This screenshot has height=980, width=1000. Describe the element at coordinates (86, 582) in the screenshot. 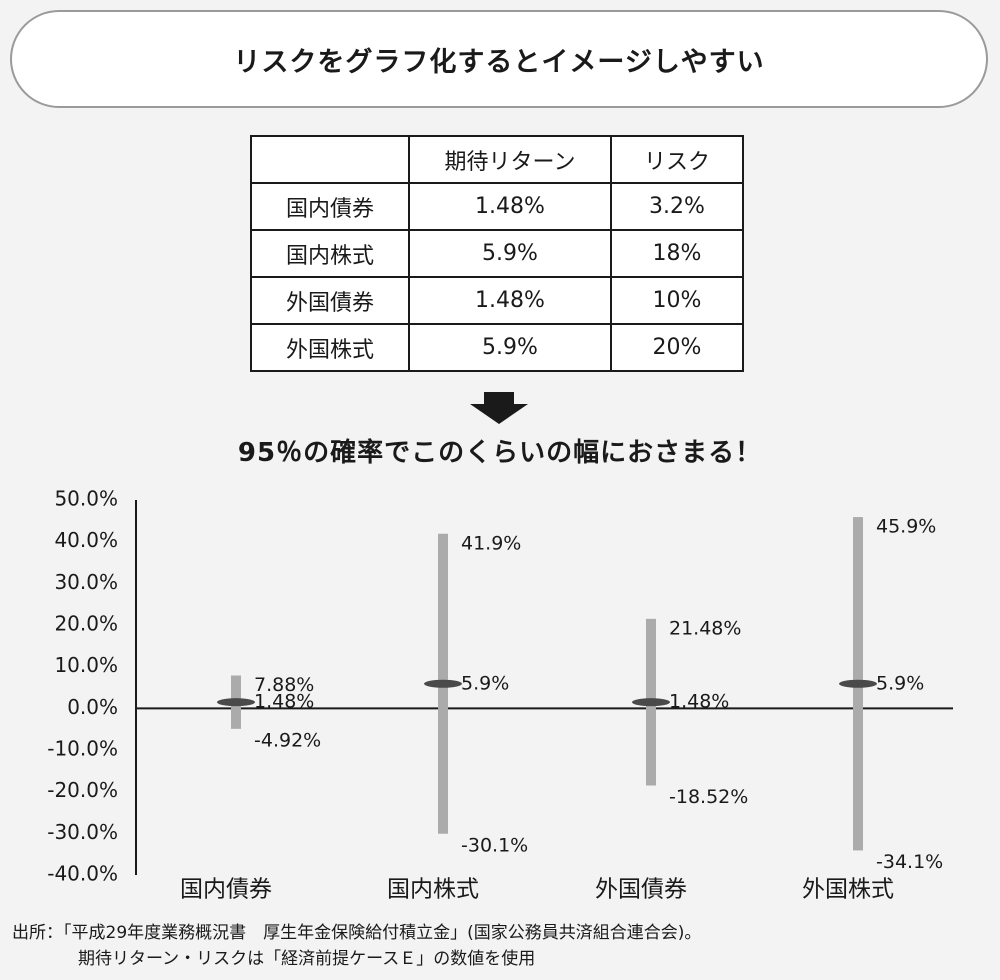

I see `y-tick-label: 30.0%` at that location.